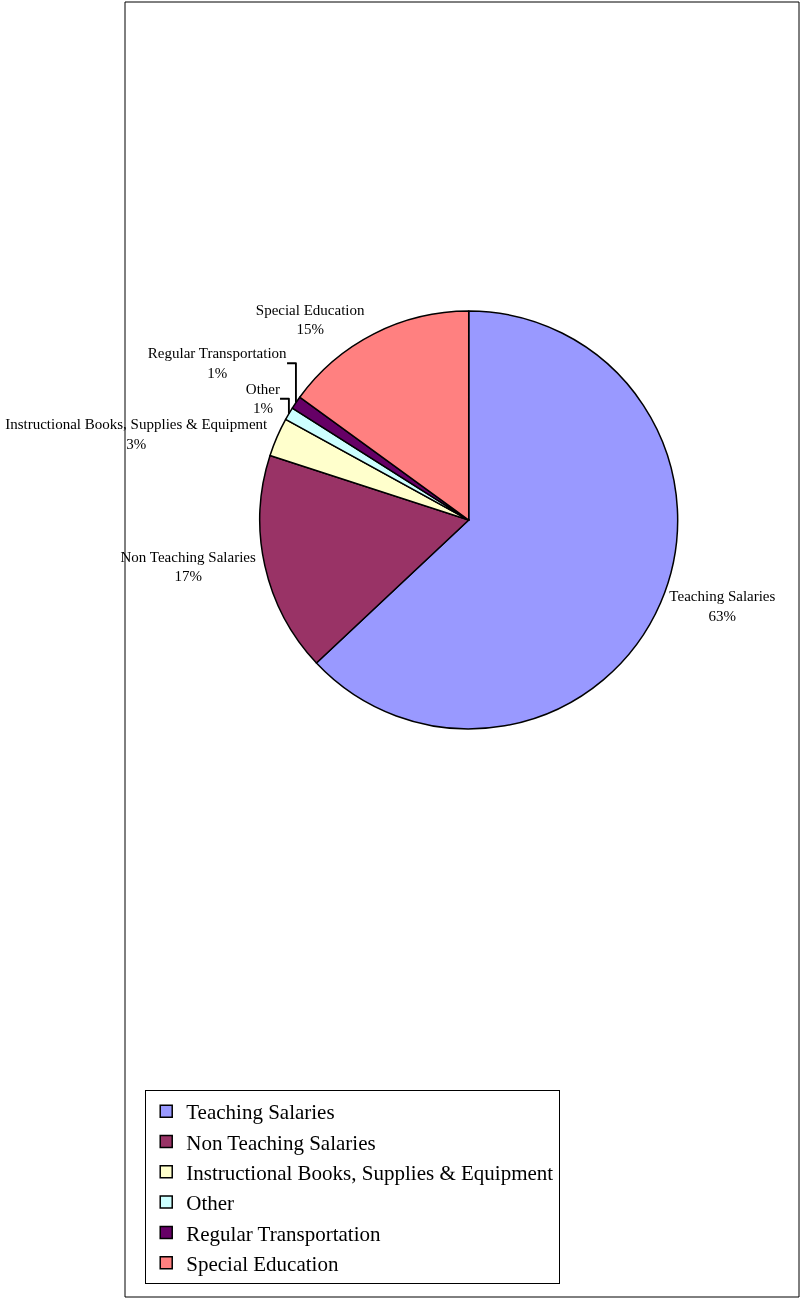  Describe the element at coordinates (188, 556) in the screenshot. I see `slice-label: Non Teaching Salaries` at that location.